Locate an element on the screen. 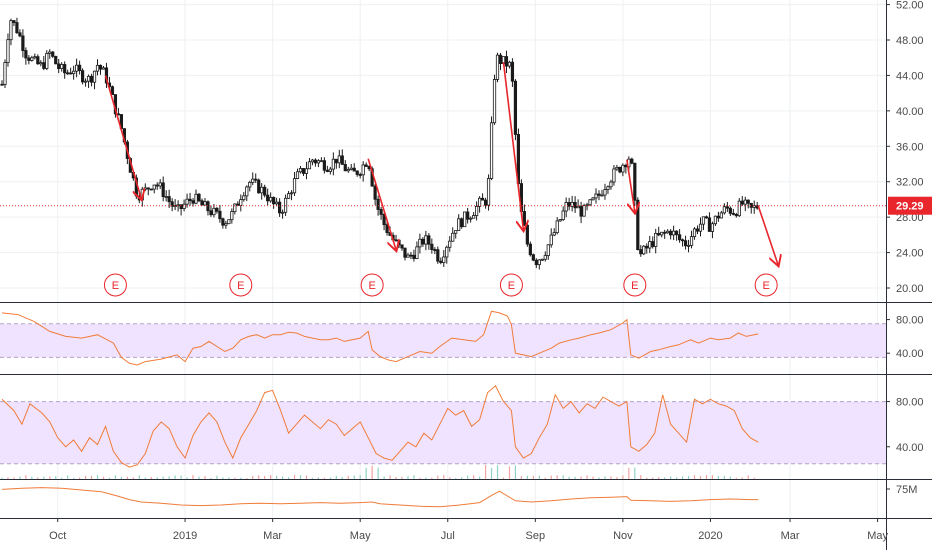  price-tick-label: 44.00 is located at coordinates (910, 76).